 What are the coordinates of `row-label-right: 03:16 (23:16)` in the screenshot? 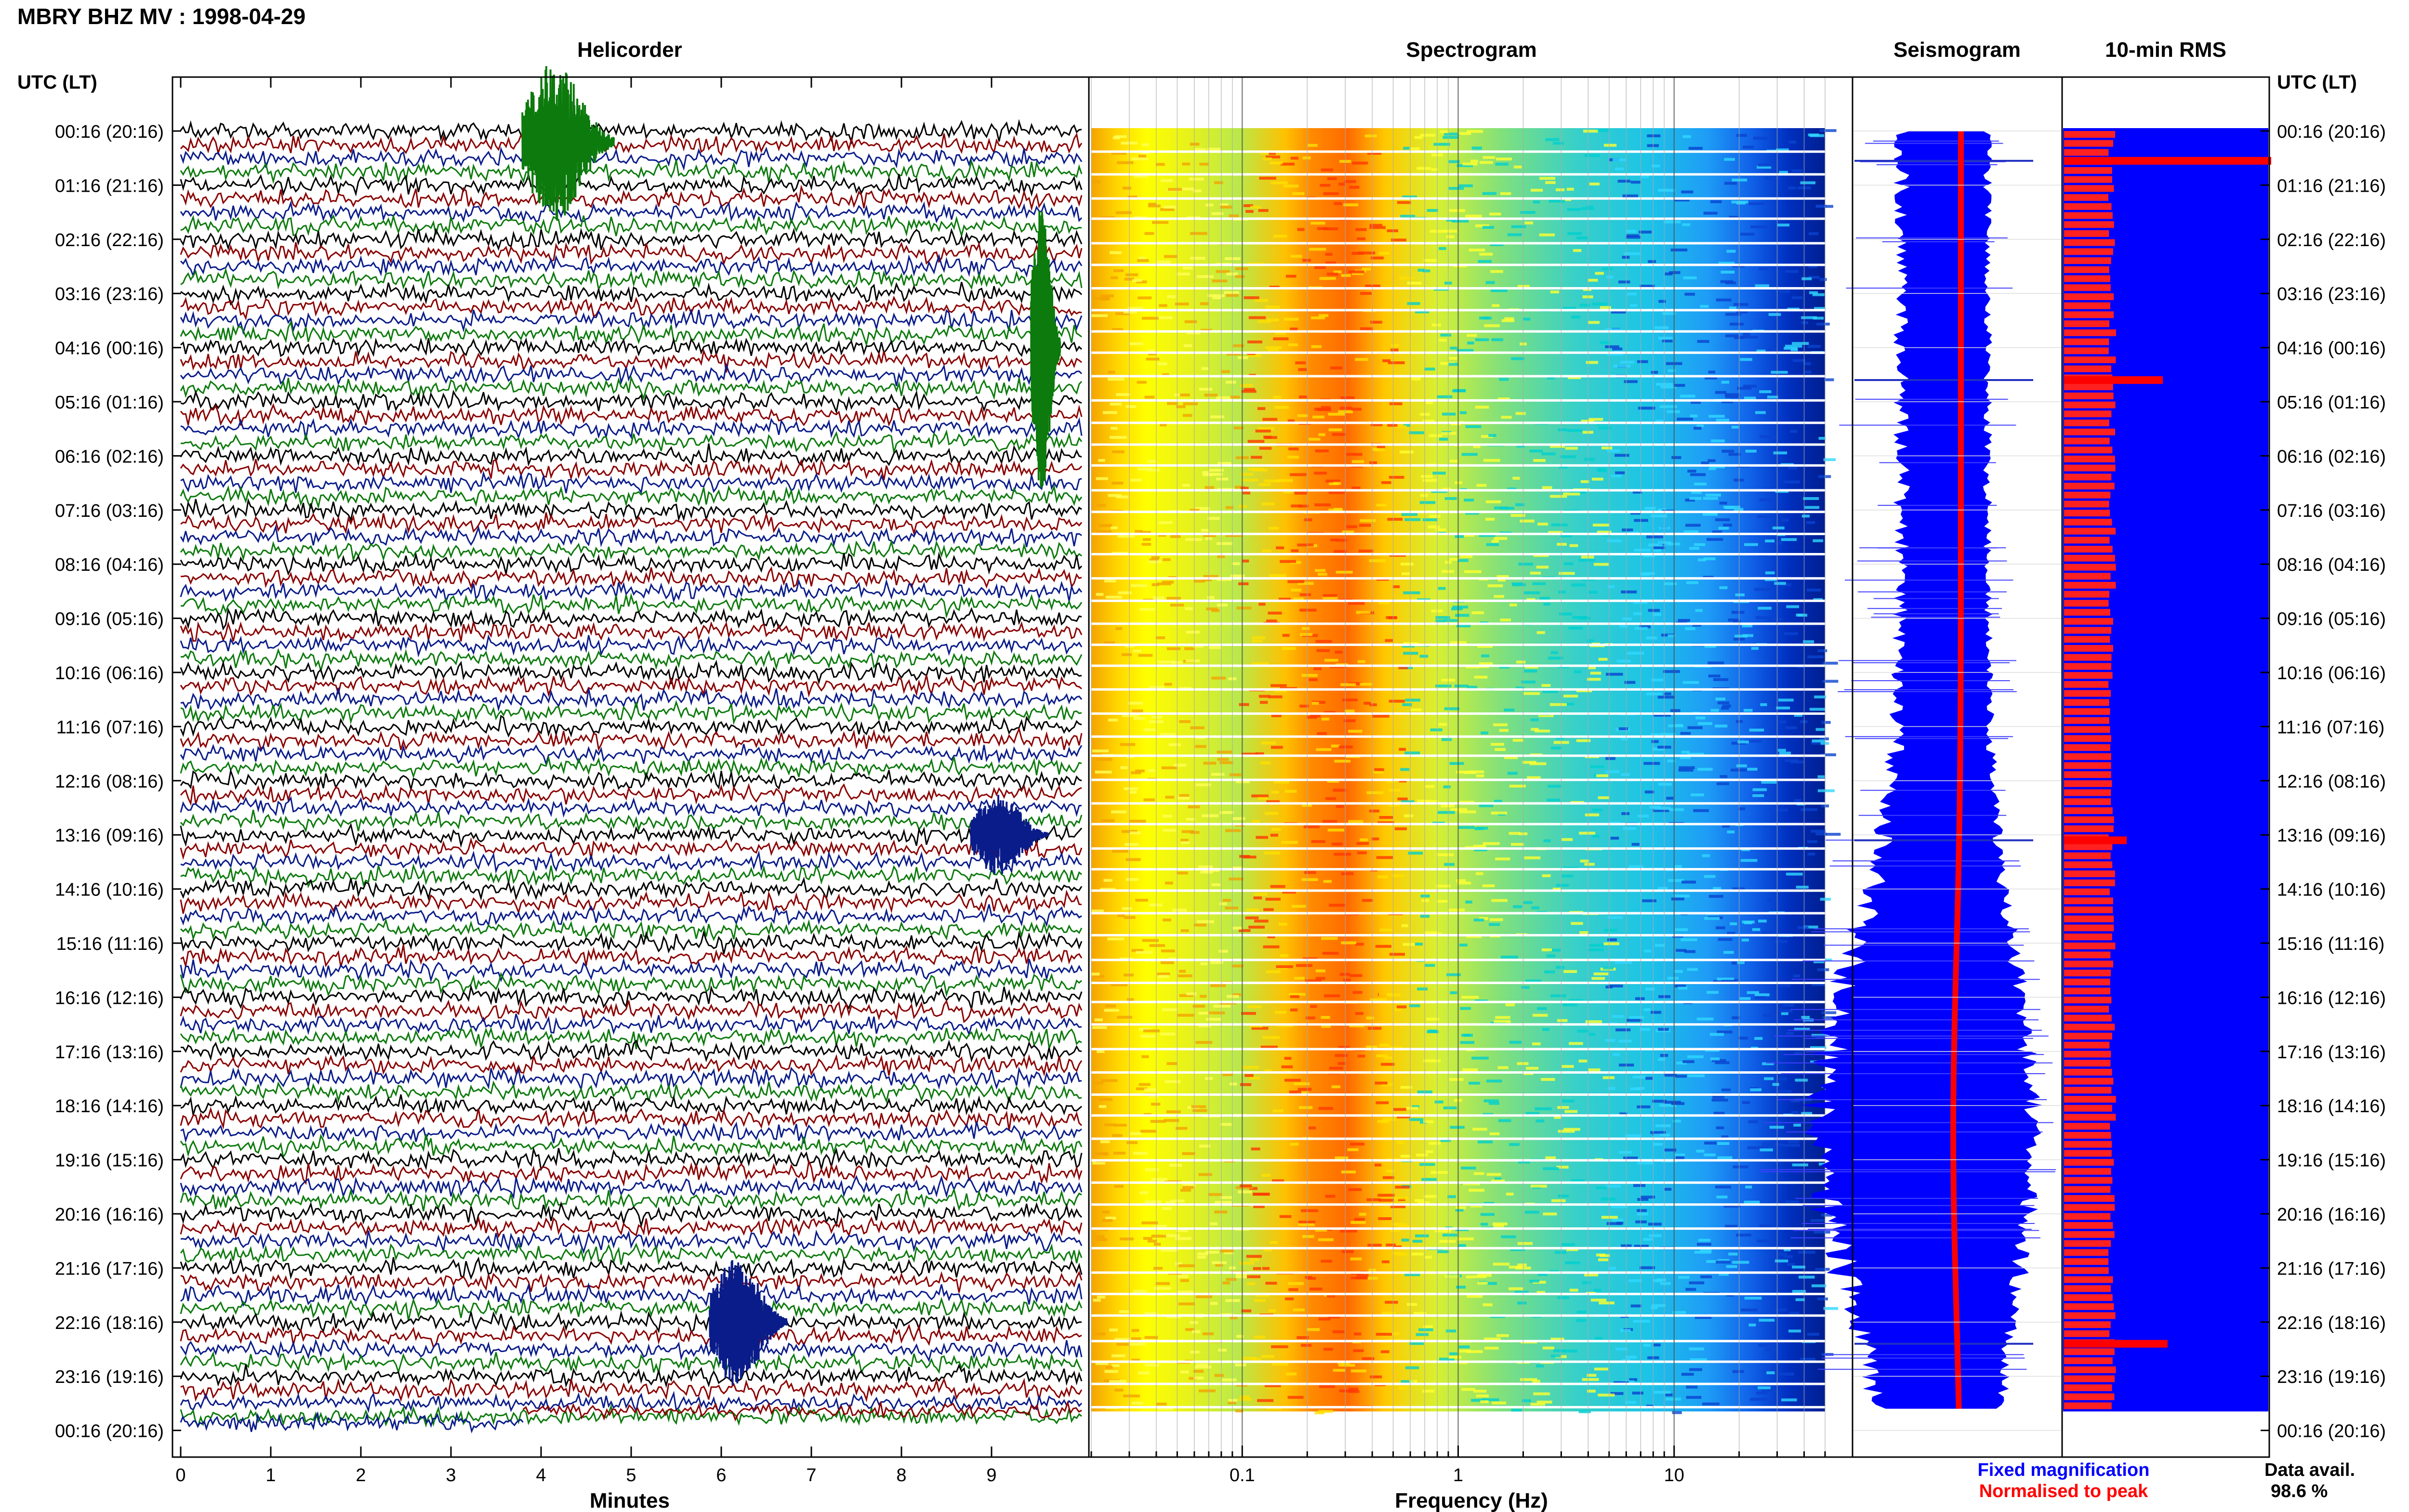 It's located at (2331, 294).